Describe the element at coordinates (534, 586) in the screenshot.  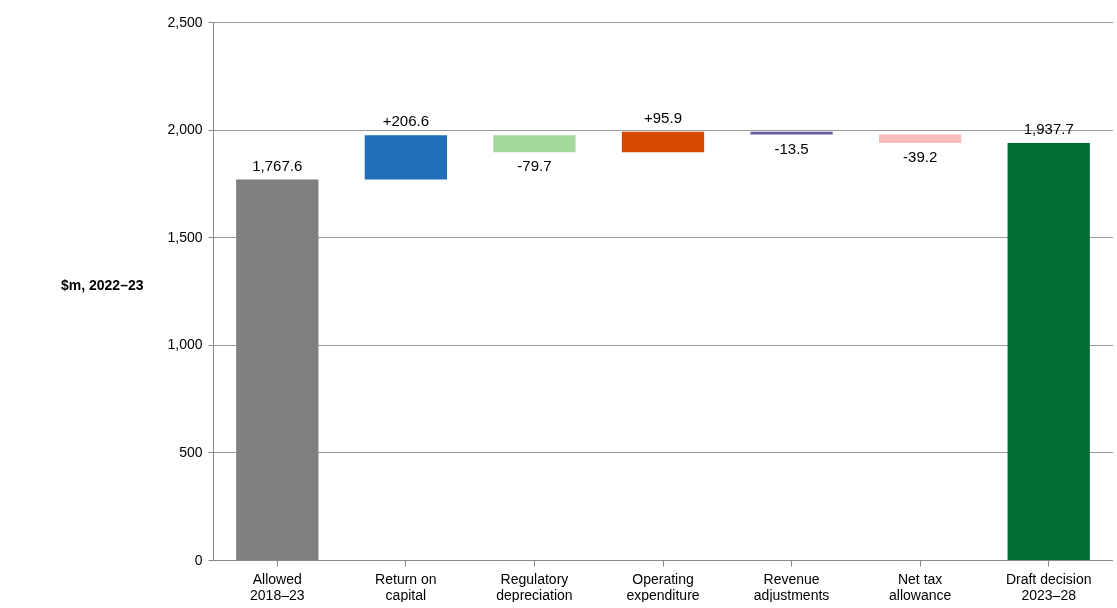
I see `x-tick-label: Regulatory depreciation` at that location.